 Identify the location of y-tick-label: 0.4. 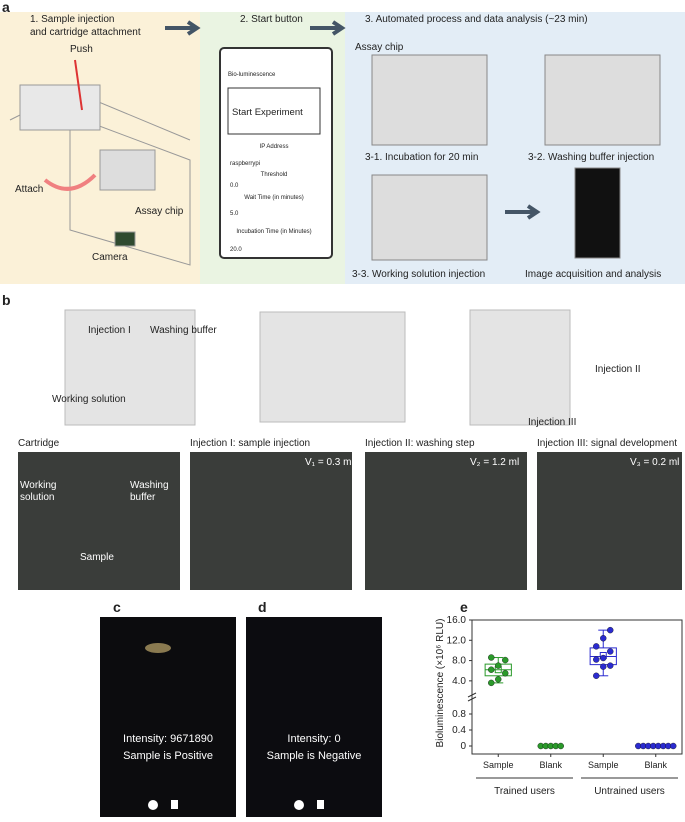
(459, 730).